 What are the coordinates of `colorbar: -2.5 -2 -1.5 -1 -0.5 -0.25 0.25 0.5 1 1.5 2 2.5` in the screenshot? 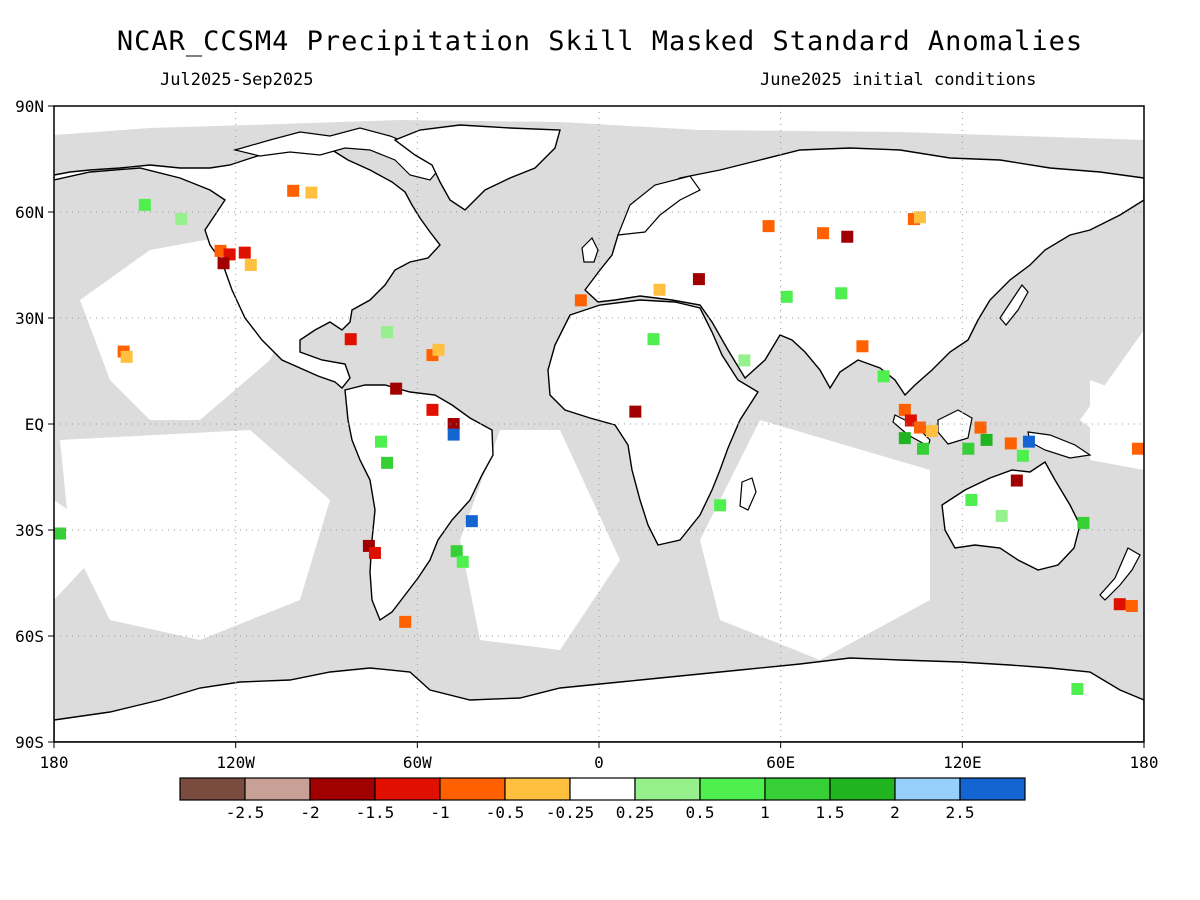 It's located at (602, 799).